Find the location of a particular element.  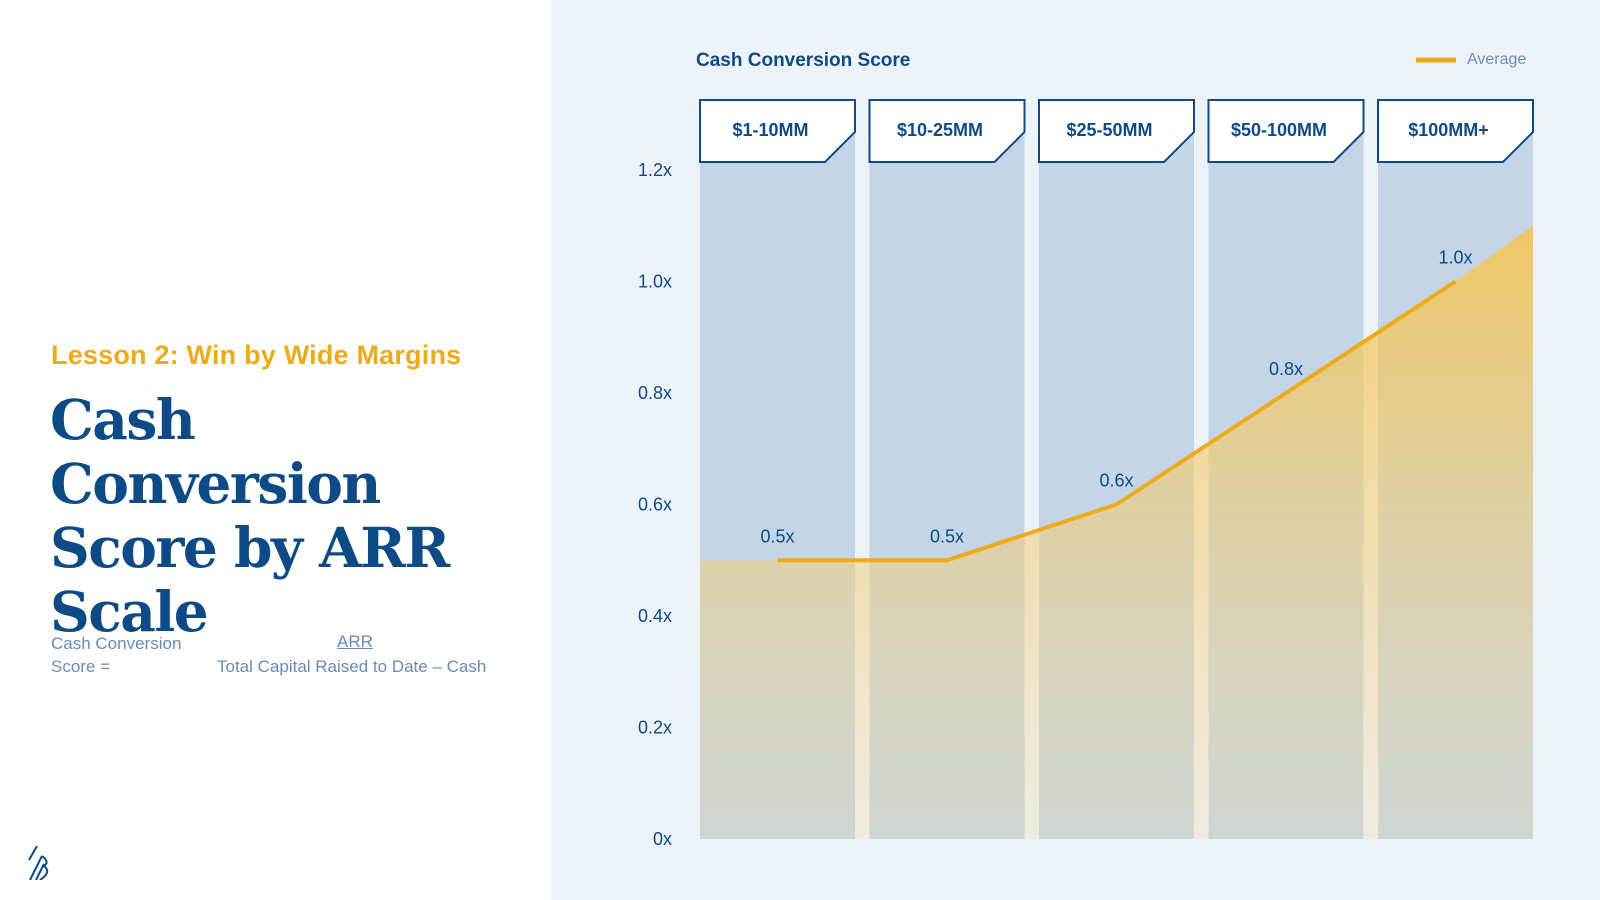

y-tick-label: 1.0x is located at coordinates (655, 282).